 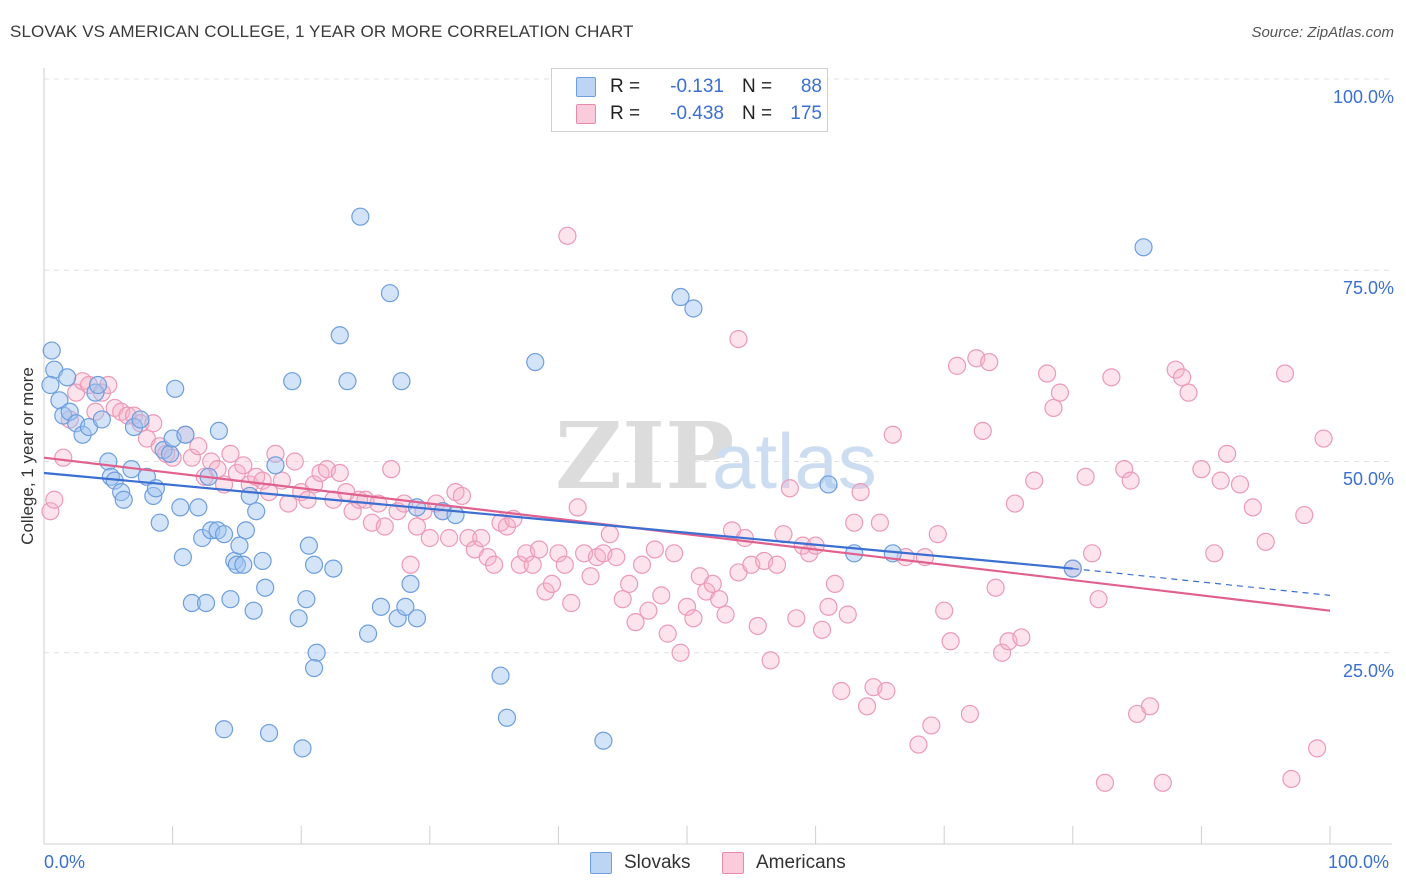 What do you see at coordinates (640, 863) in the screenshot?
I see `legend-item-slovaks: Slovaks` at bounding box center [640, 863].